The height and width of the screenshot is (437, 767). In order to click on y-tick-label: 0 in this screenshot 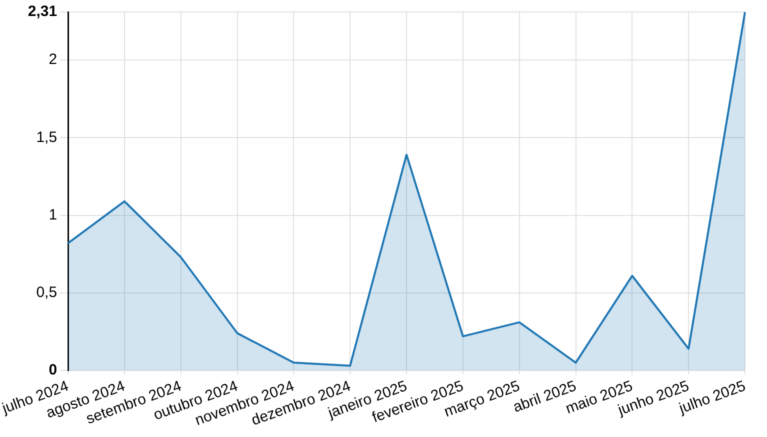, I will do `click(53, 370)`.